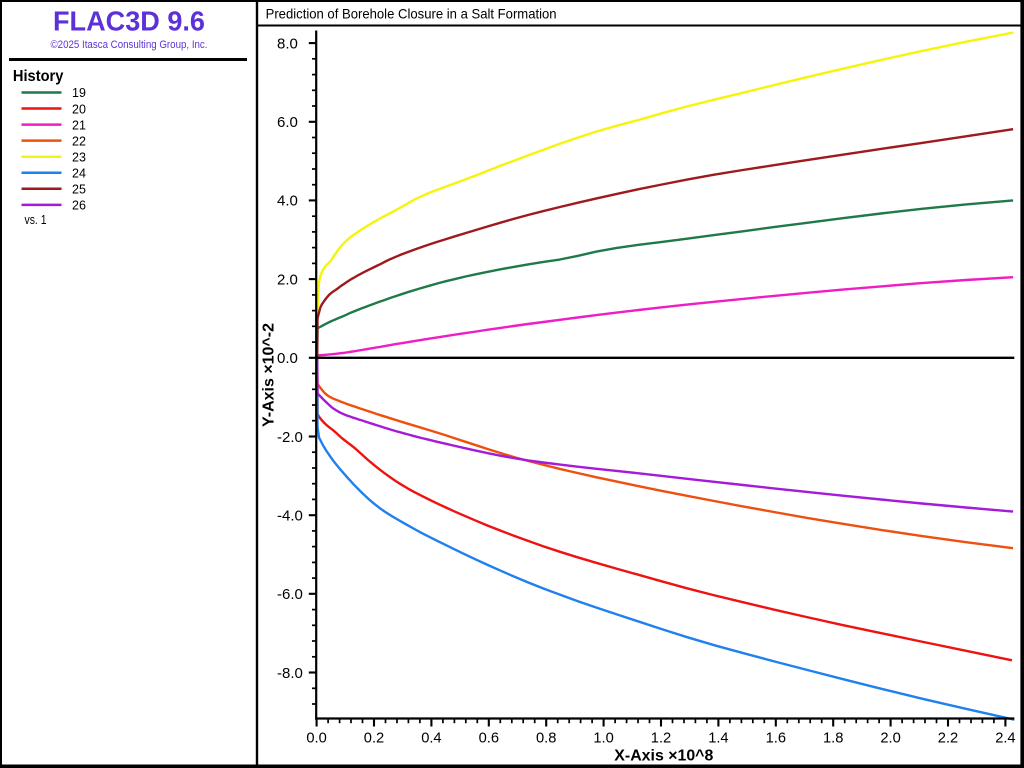 The height and width of the screenshot is (768, 1024). What do you see at coordinates (546, 738) in the screenshot?
I see `svg-text: 0.8` at bounding box center [546, 738].